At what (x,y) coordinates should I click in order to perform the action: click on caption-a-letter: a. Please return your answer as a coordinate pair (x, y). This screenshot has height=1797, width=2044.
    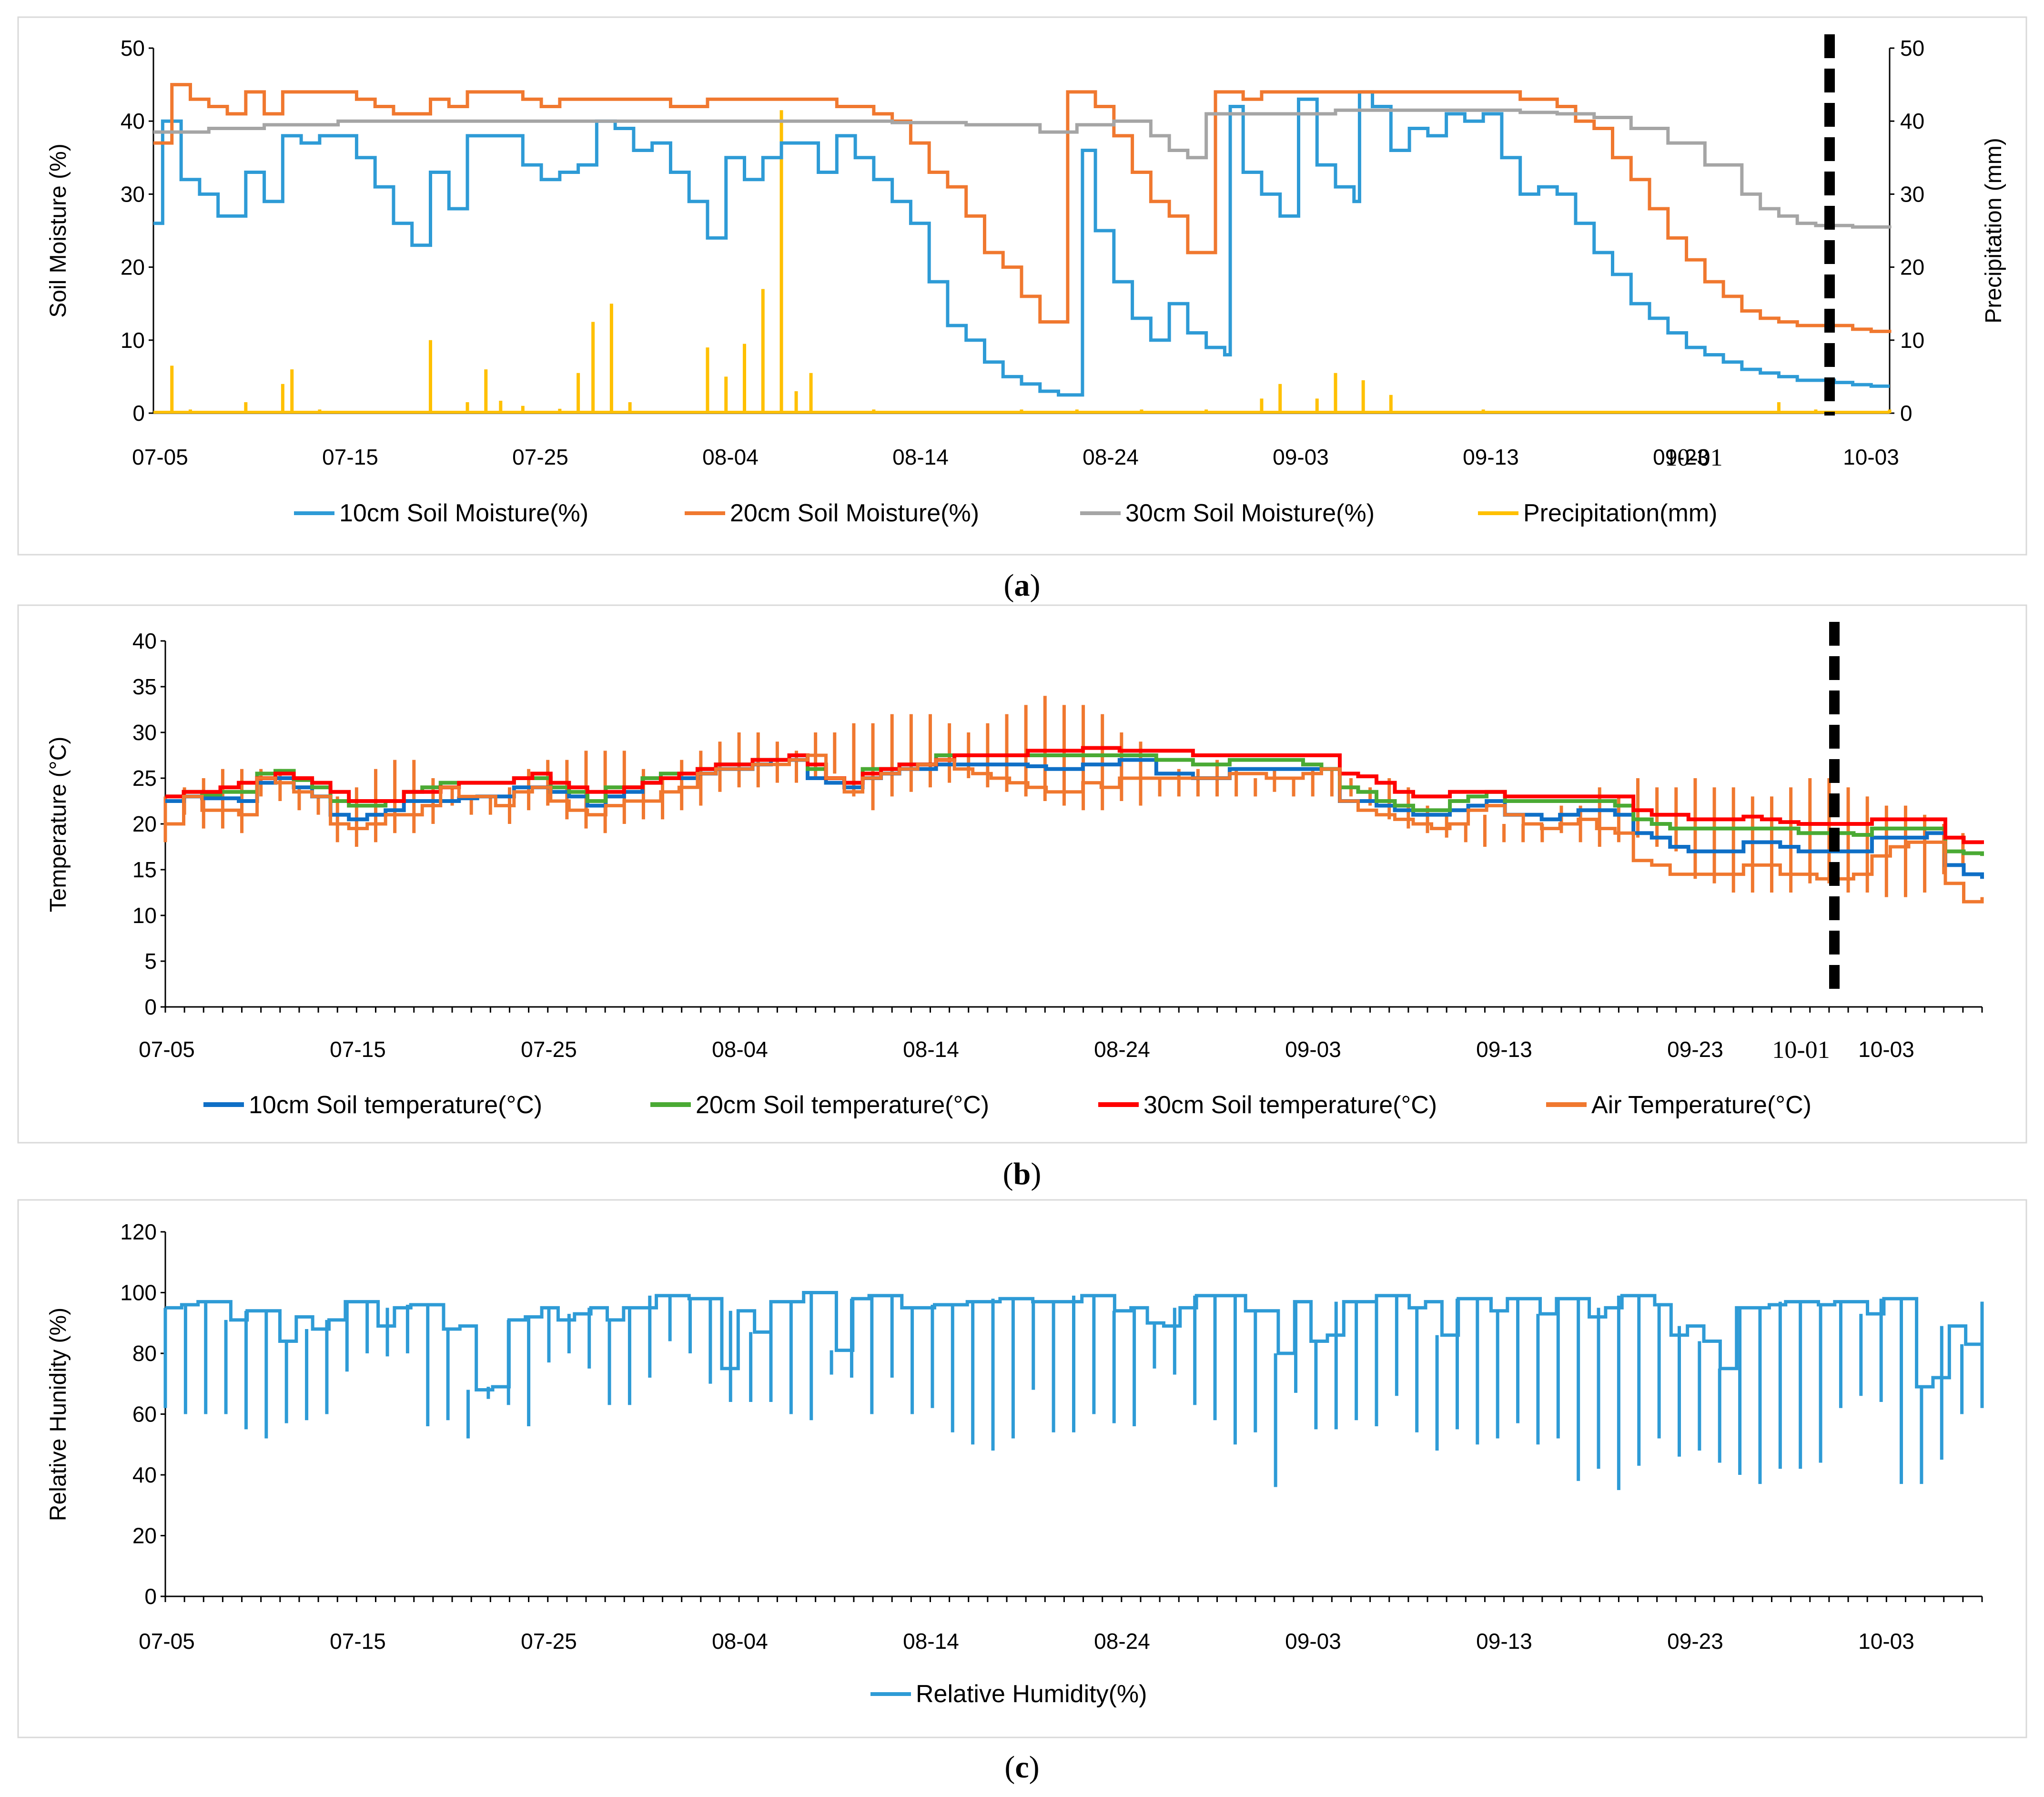
    Looking at the image, I should click on (1022, 585).